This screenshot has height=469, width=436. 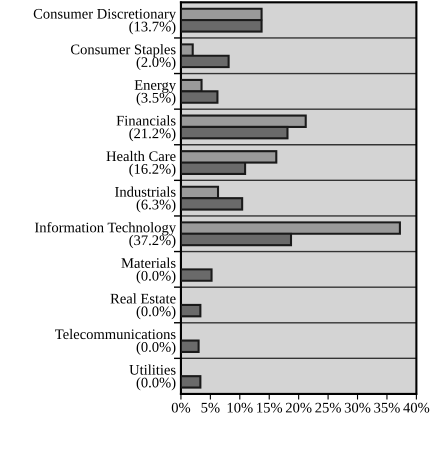 What do you see at coordinates (211, 407) in the screenshot?
I see `x-tick-label: 5%` at bounding box center [211, 407].